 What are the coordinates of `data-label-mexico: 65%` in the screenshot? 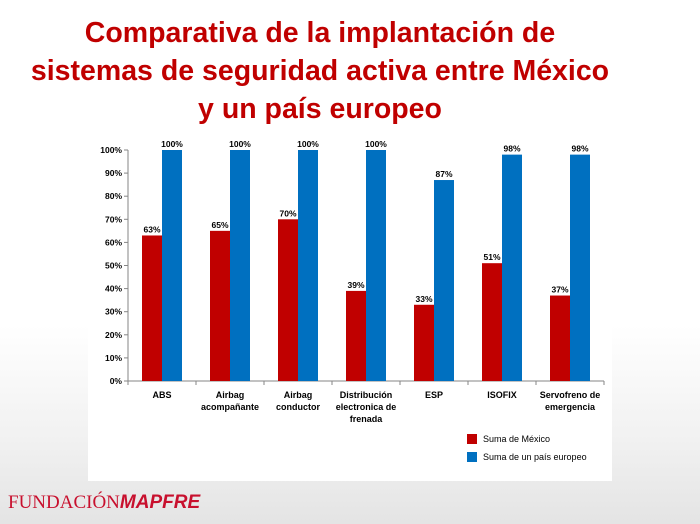 It's located at (219, 225).